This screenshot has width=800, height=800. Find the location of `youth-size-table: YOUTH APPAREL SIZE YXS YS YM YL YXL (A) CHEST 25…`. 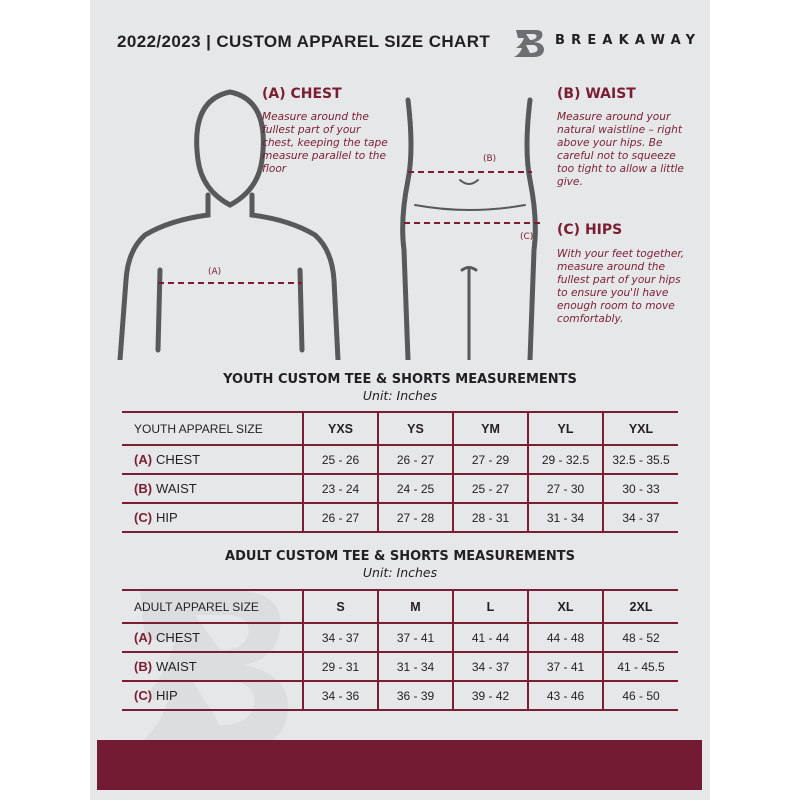

youth-size-table: YOUTH APPAREL SIZE YXS YS YM YL YXL (A) CHEST 25… is located at coordinates (400, 472).